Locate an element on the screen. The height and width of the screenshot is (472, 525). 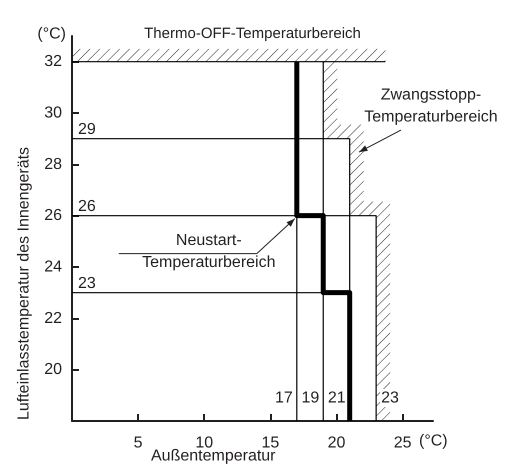
x-tick-label: 20 is located at coordinates (337, 443).